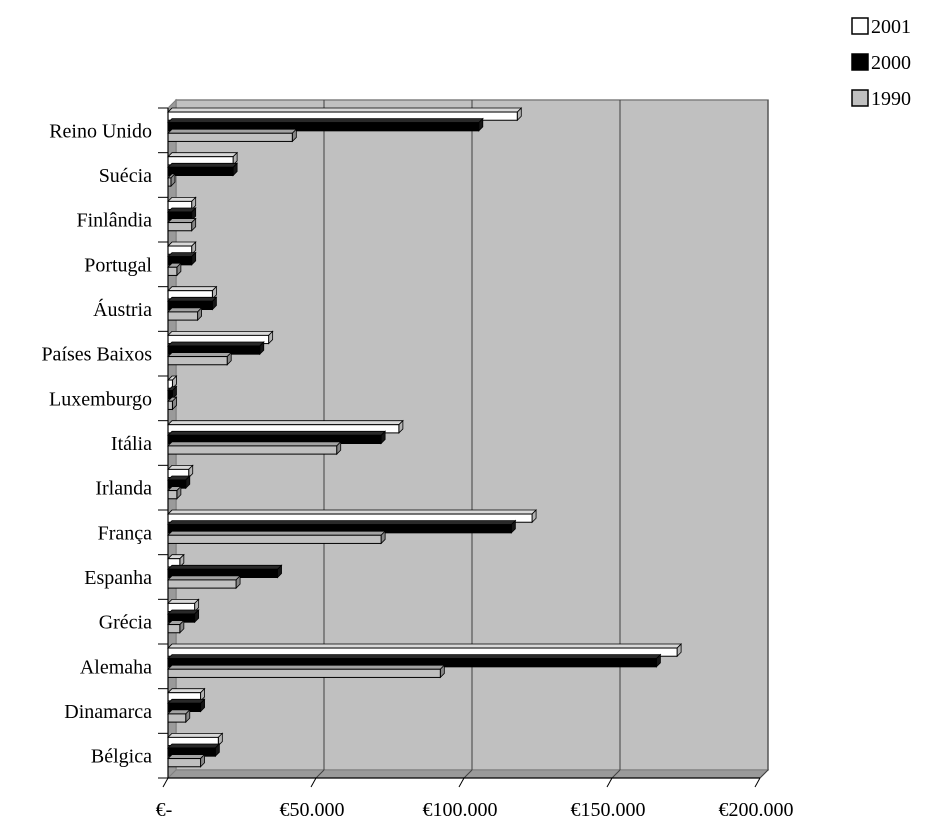 The width and height of the screenshot is (928, 824). Describe the element at coordinates (125, 176) in the screenshot. I see `category-label: Suécia` at that location.